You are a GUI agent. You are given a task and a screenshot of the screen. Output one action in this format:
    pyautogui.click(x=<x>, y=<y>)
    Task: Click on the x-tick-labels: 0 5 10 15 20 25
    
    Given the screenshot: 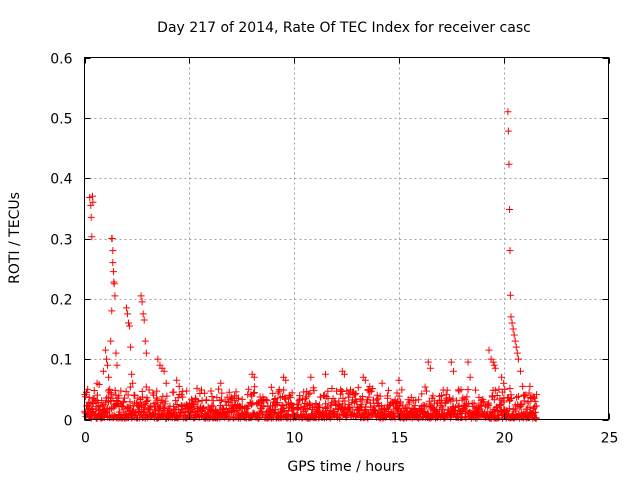 What is the action you would take?
    pyautogui.click(x=349, y=439)
    